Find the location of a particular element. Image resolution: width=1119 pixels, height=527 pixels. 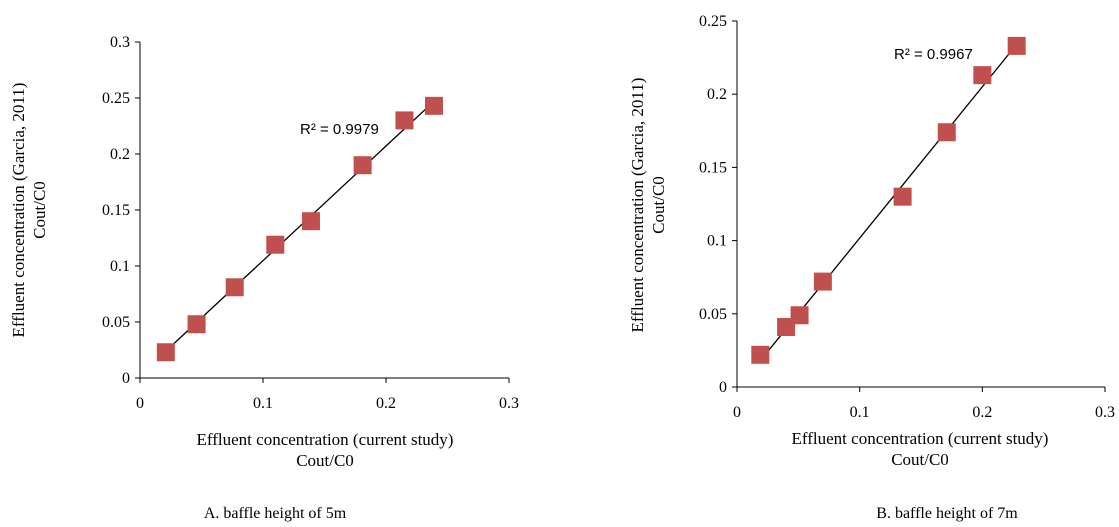

chart-a-x-tick-label: 0.1 is located at coordinates (263, 403).